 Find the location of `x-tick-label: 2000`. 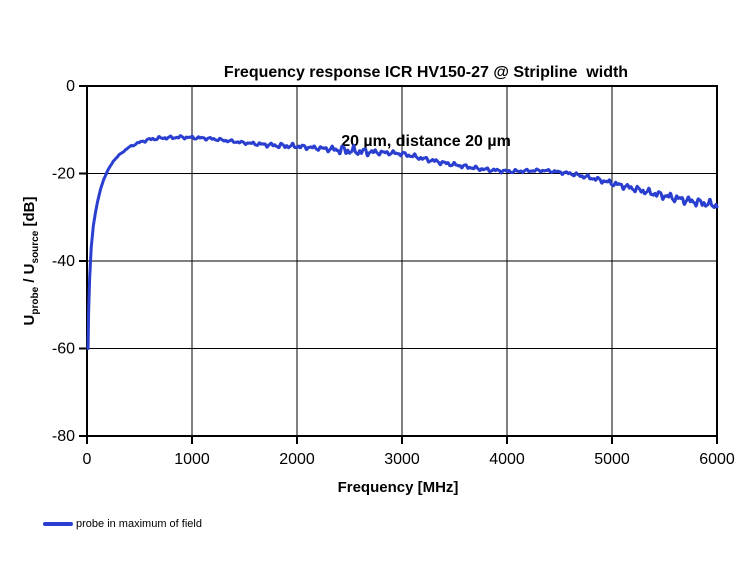

x-tick-label: 2000 is located at coordinates (297, 459).